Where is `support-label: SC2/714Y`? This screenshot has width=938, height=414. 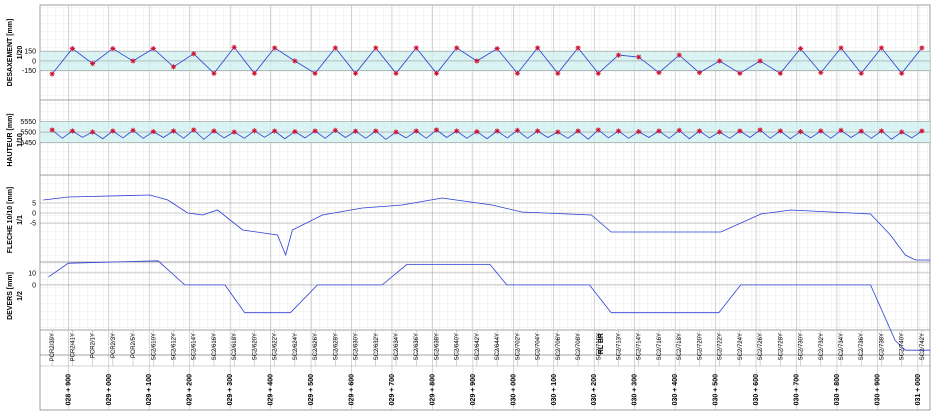
support-label: SC2/714Y is located at coordinates (640, 346).